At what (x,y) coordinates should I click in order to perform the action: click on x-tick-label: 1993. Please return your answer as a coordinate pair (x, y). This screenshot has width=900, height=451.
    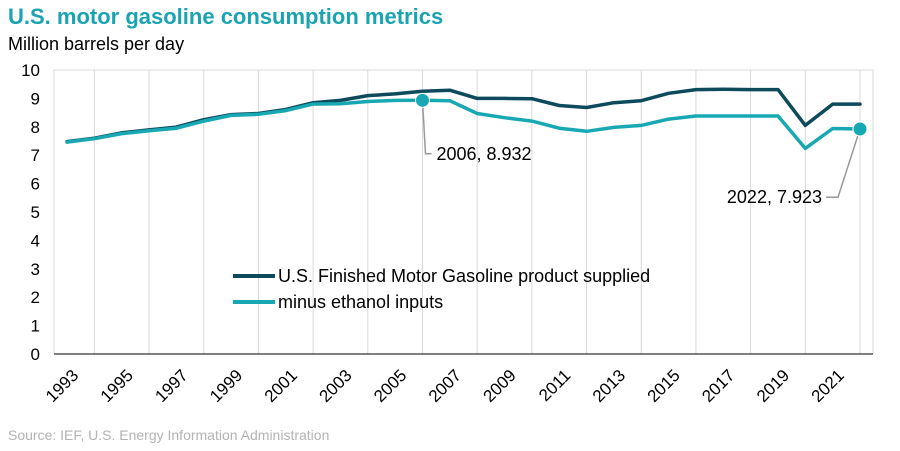
    Looking at the image, I should click on (62, 386).